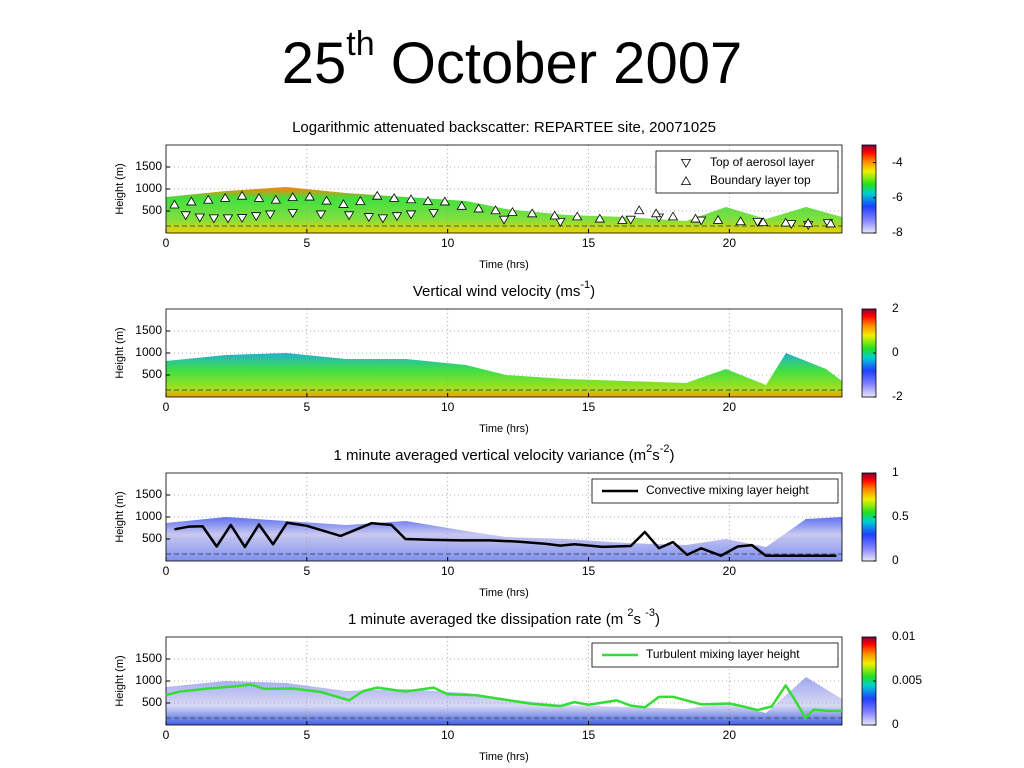 Image resolution: width=1024 pixels, height=768 pixels. I want to click on legend-label: Turbulent mixing layer height, so click(723, 654).